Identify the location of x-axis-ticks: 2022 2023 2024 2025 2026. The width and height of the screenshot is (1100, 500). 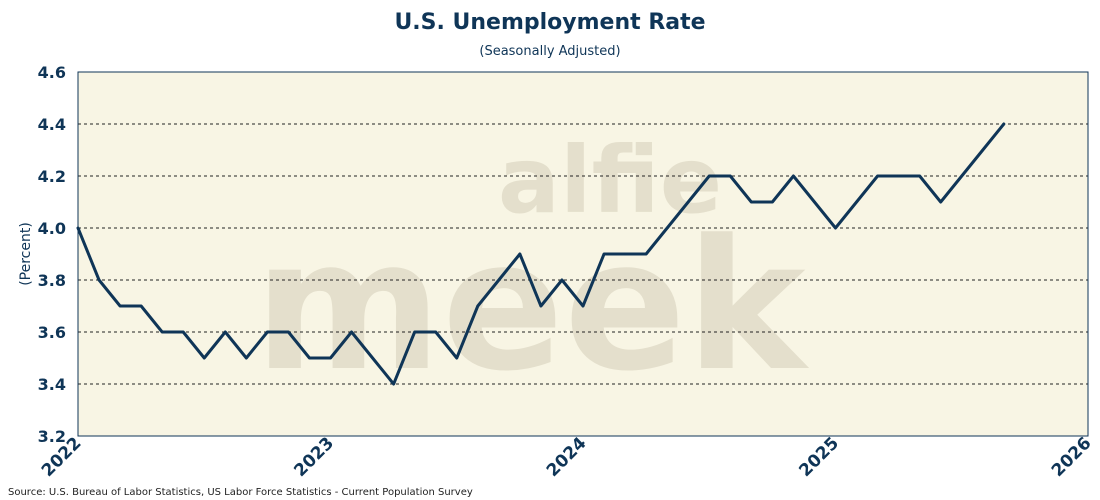
(567, 457).